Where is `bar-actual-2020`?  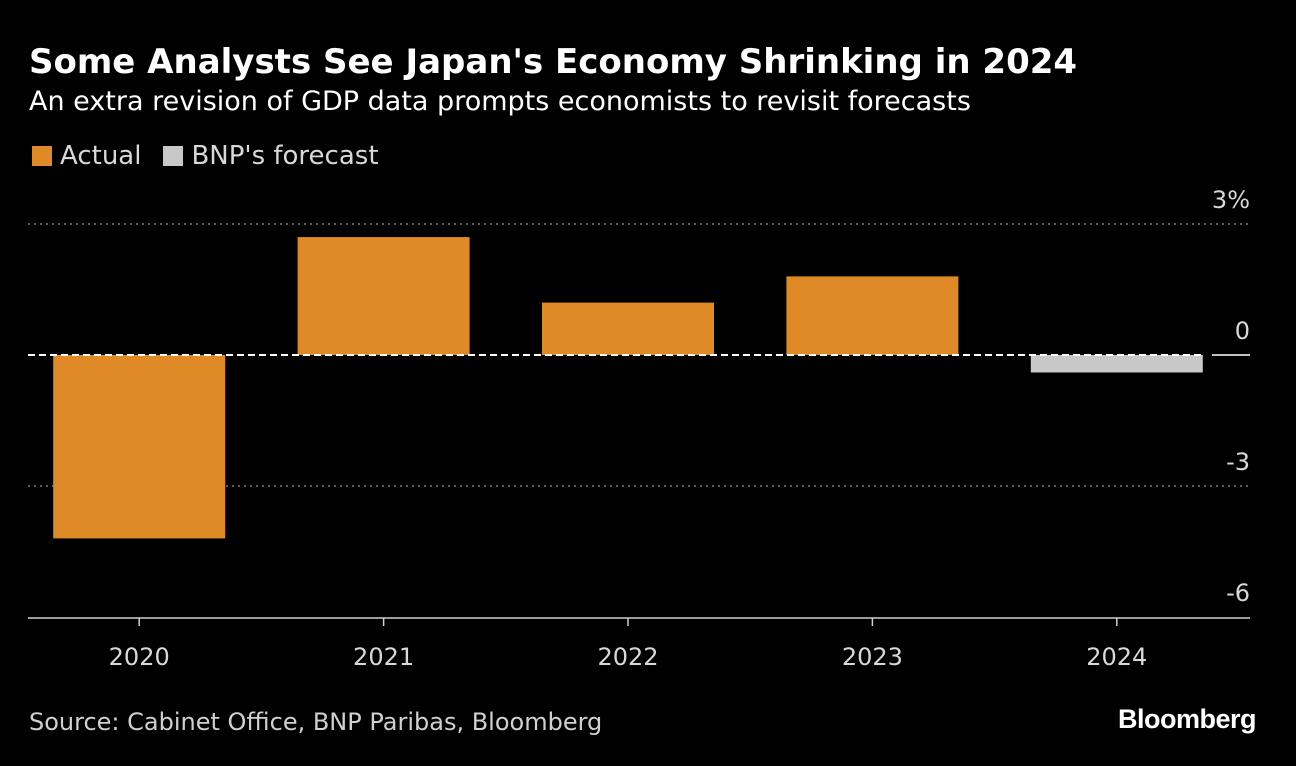
bar-actual-2020 is located at coordinates (139, 447).